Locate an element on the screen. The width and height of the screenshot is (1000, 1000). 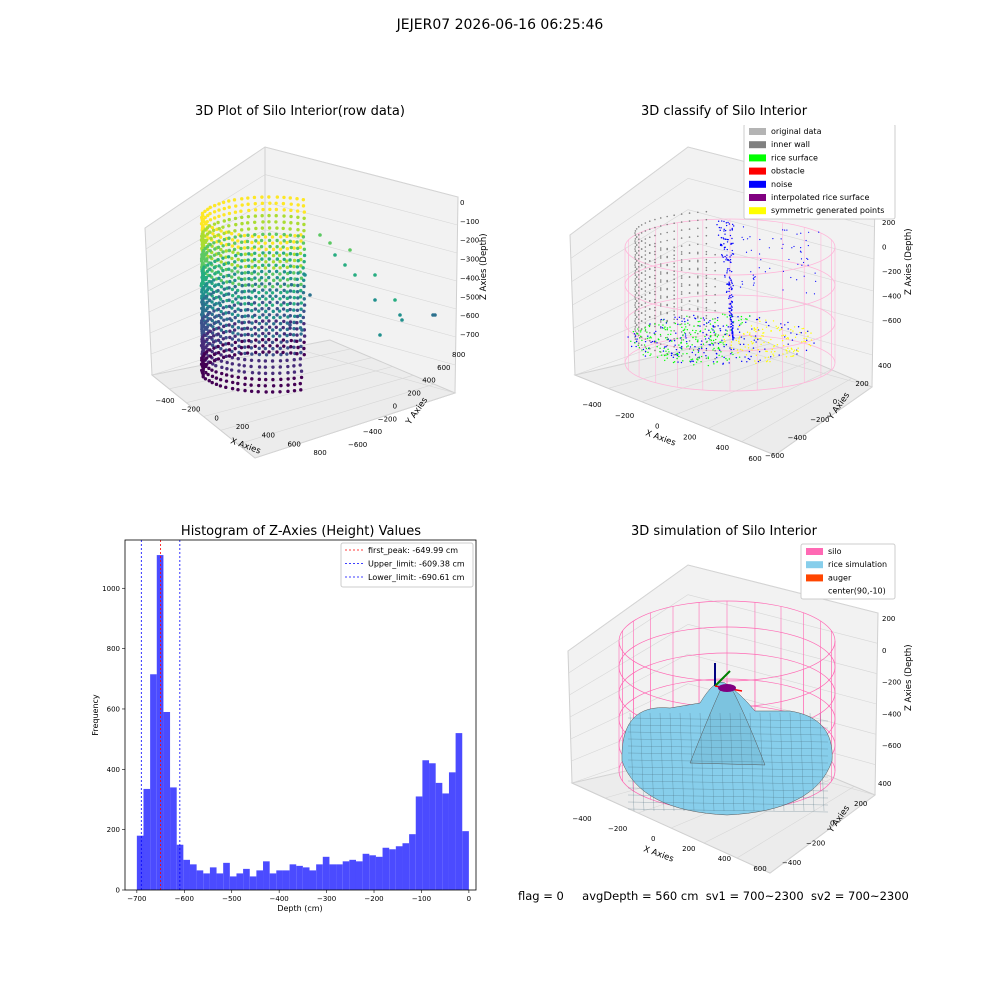
histogram-y-ticks: 0 200 400 600 800 1000 is located at coordinates (113, 740).